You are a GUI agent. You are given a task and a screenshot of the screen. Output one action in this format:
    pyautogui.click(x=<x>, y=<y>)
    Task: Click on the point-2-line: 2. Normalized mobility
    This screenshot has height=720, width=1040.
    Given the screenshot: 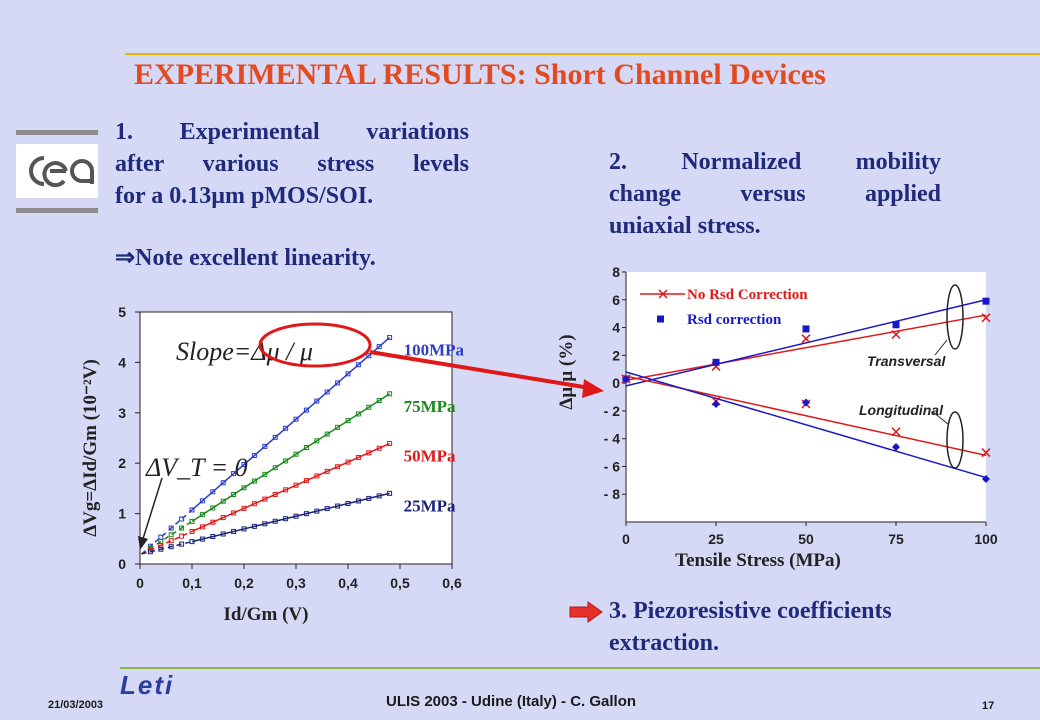 What is the action you would take?
    pyautogui.click(x=775, y=162)
    